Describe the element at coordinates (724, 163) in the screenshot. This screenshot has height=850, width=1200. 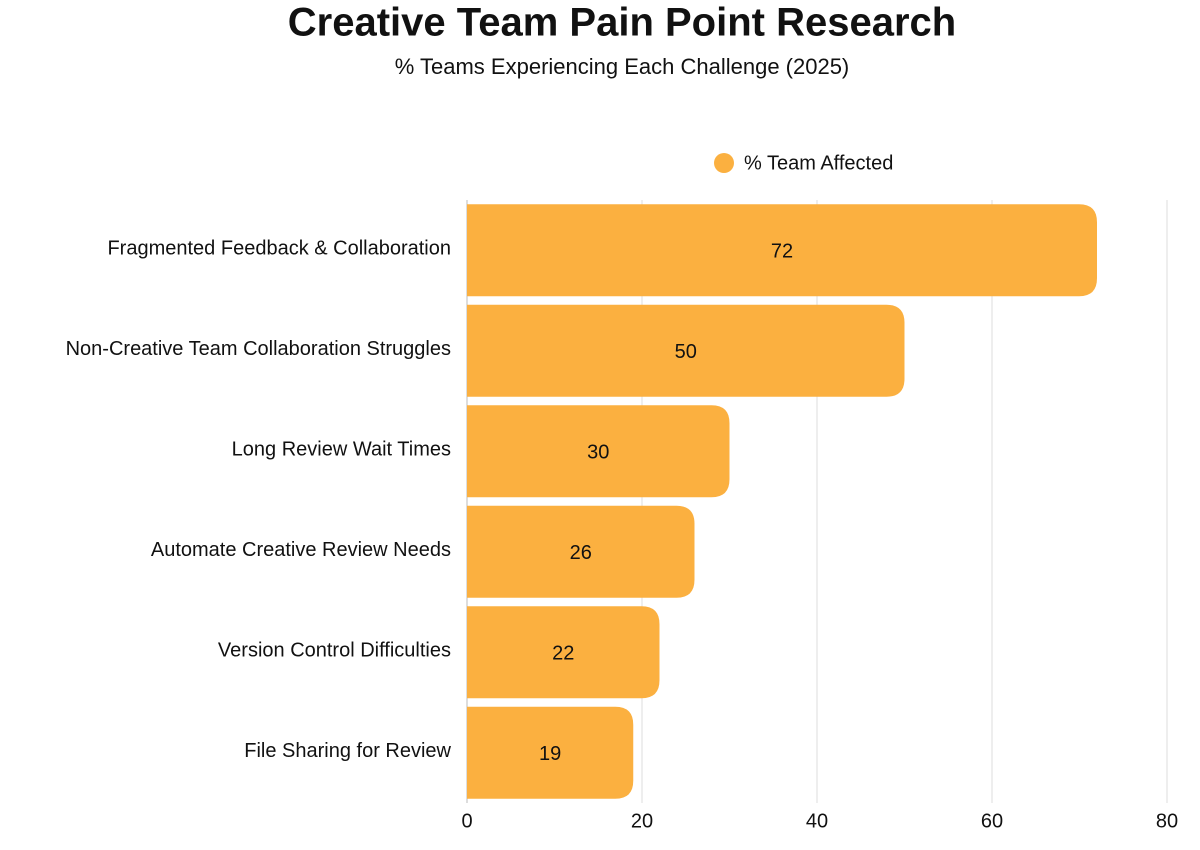
I see `legend-swatch` at that location.